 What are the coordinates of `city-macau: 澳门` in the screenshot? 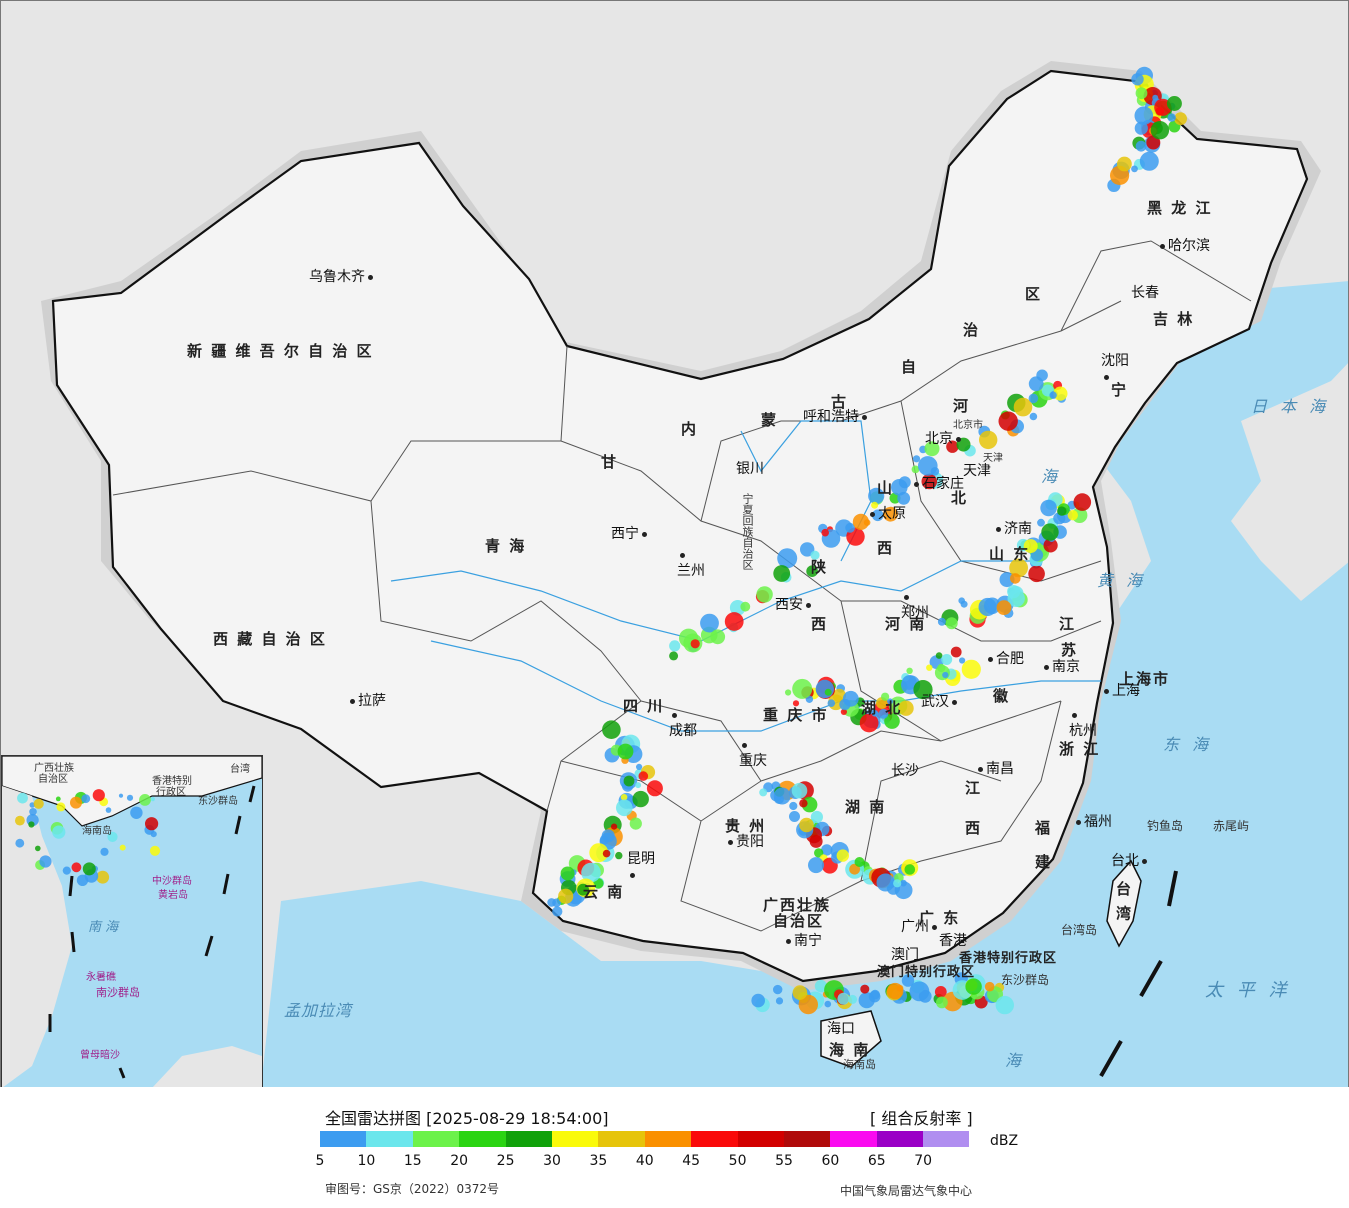 It's located at (905, 955).